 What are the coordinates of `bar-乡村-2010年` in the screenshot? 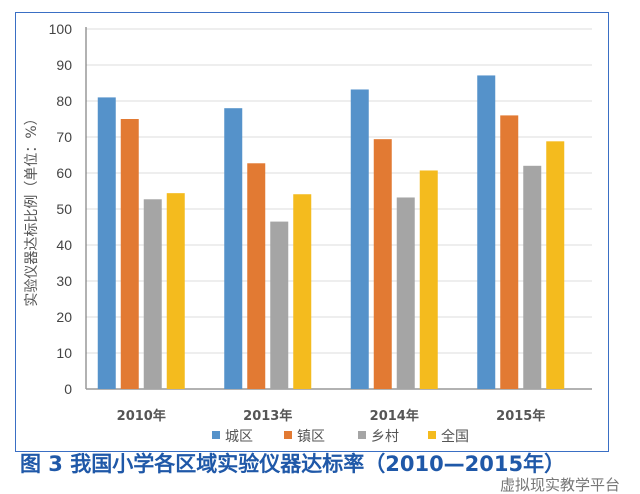 It's located at (152, 294).